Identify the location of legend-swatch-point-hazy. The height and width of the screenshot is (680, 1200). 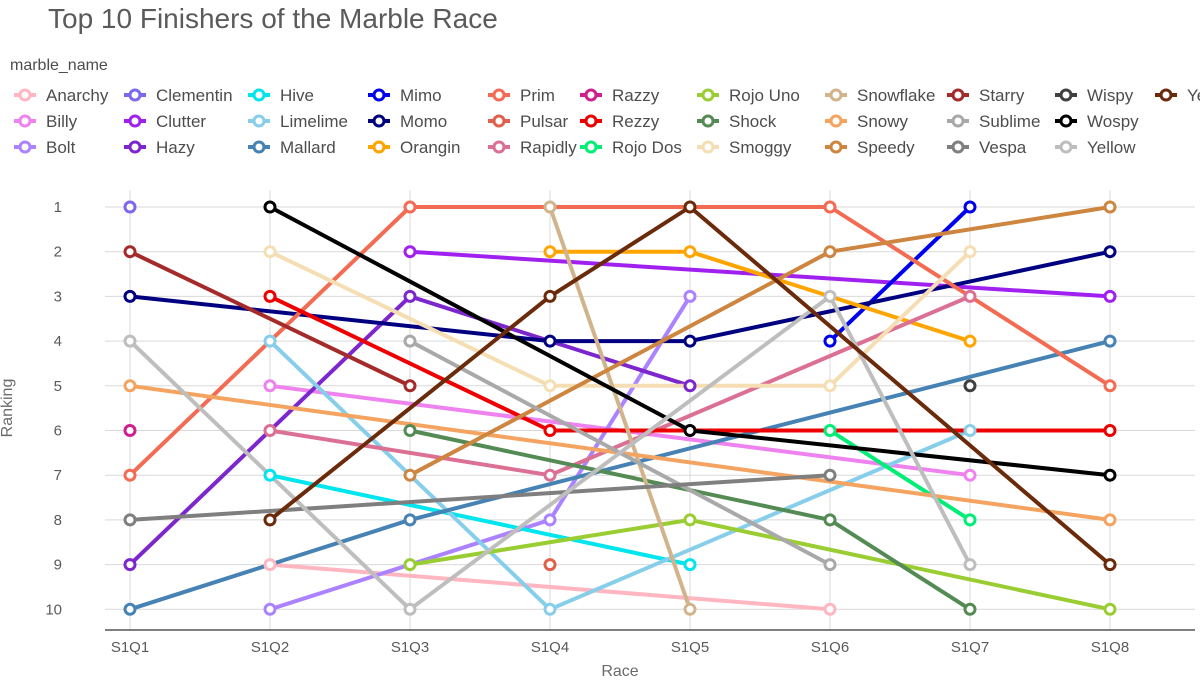
(135, 147).